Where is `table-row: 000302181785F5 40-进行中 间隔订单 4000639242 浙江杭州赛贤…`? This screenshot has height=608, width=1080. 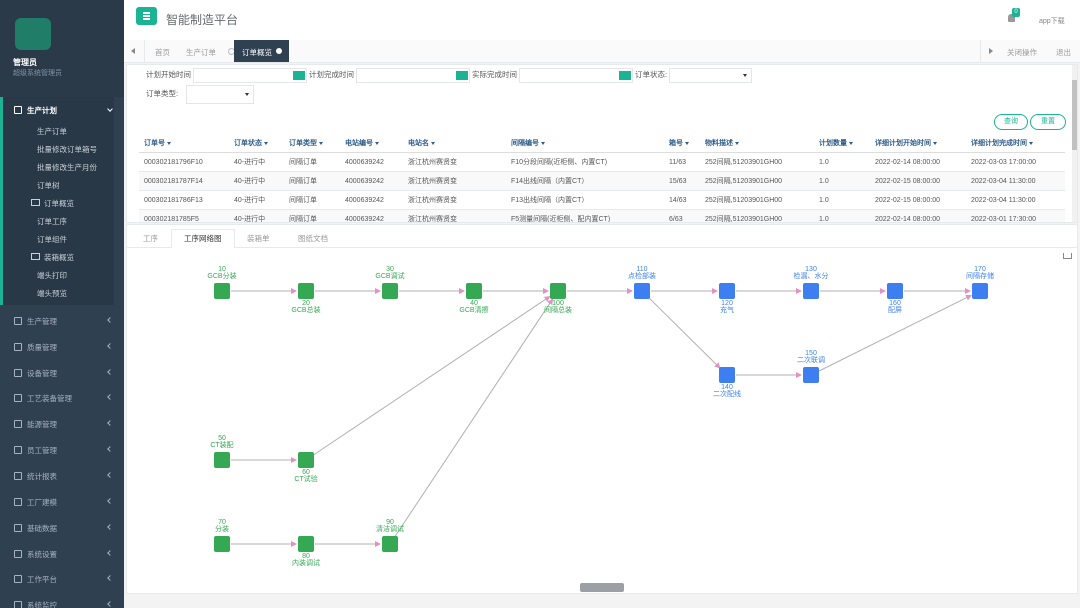
table-row: 000302181785F5 40-进行中 间隔订单 4000639242 浙江杭州赛贤… is located at coordinates (602, 215).